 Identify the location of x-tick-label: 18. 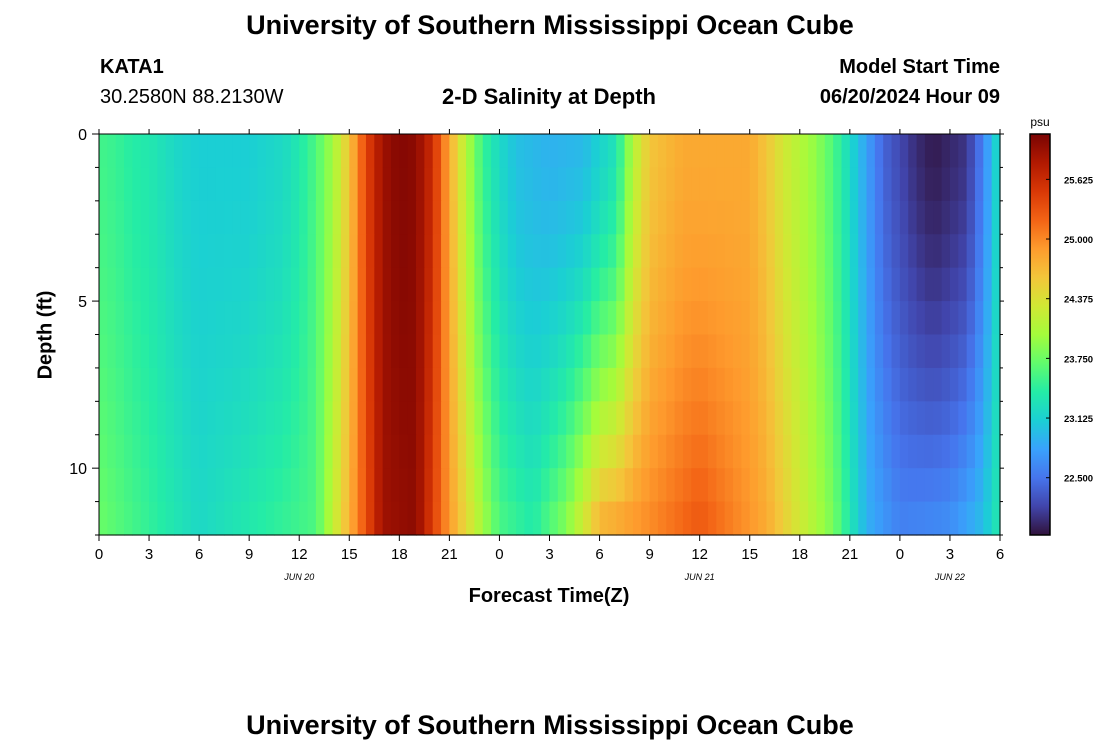
(799, 554).